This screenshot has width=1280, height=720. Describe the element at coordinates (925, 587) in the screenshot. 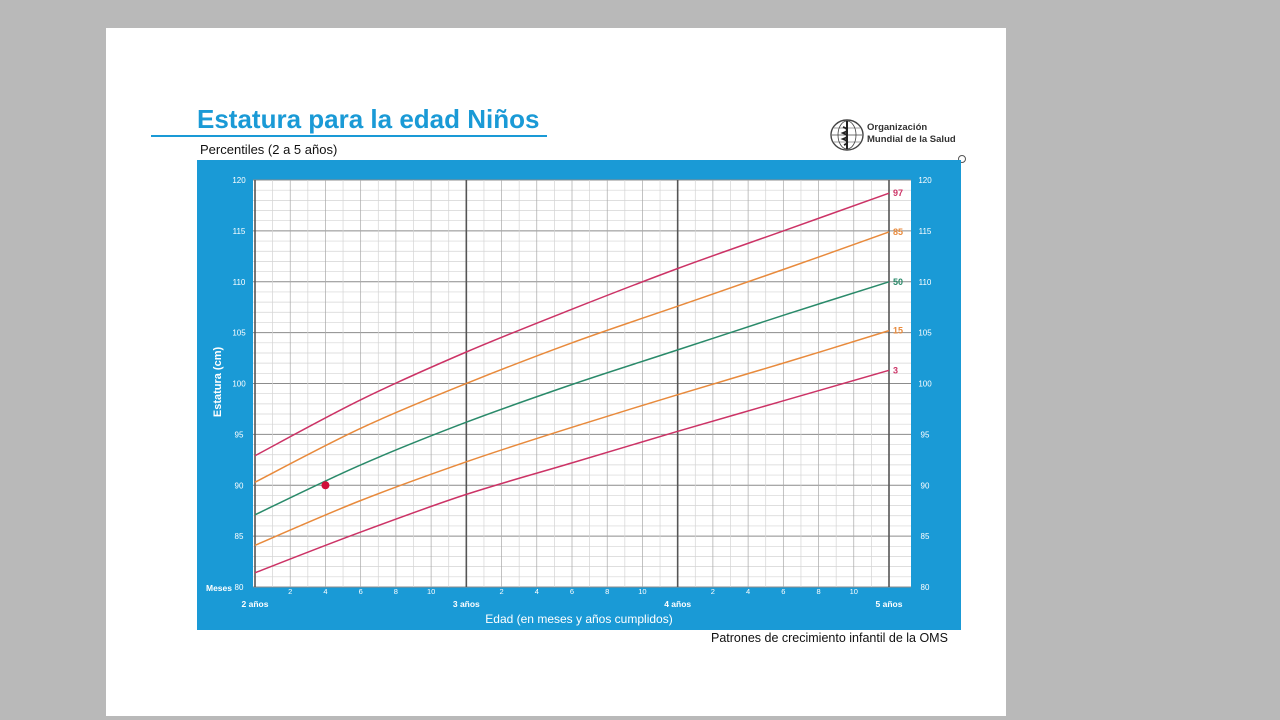

I see `y-tick-label-right: 80` at that location.